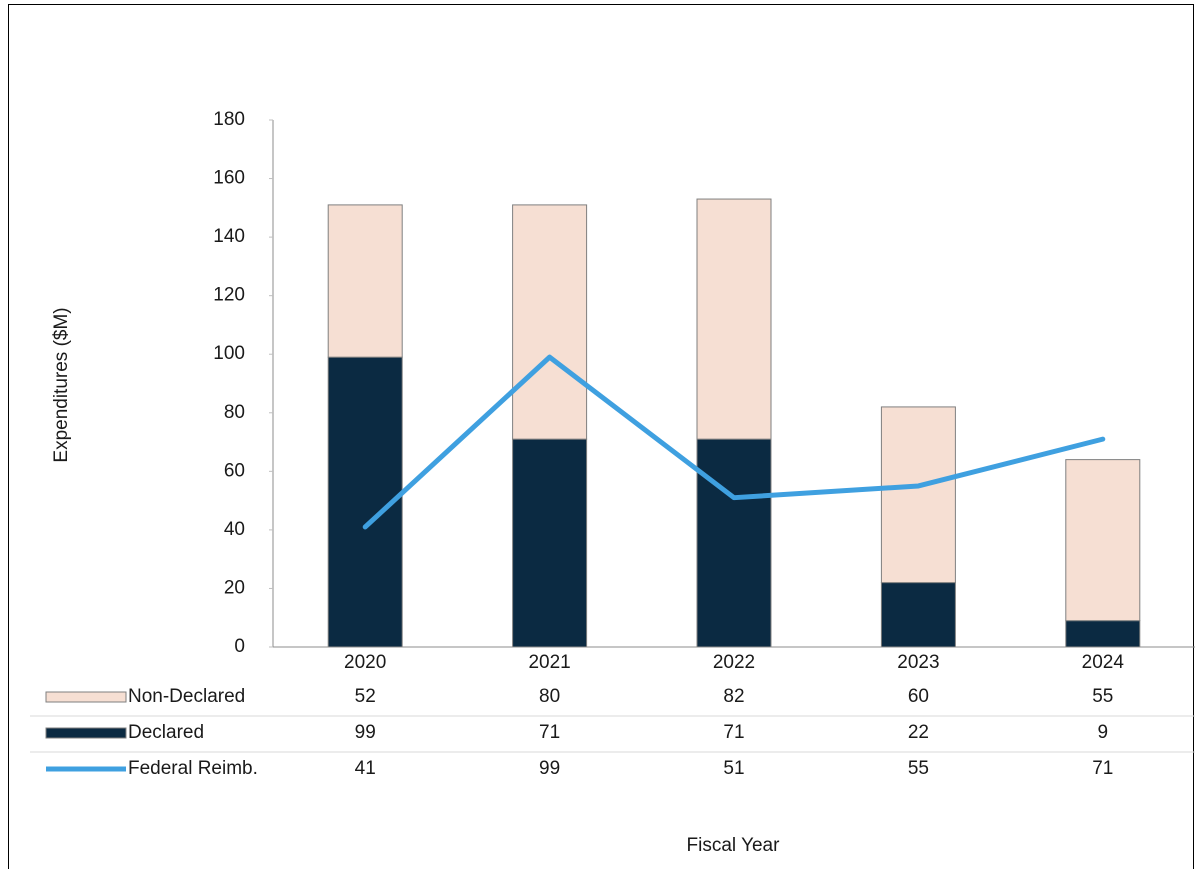 This screenshot has width=1202, height=869. What do you see at coordinates (549, 662) in the screenshot?
I see `x-tick-label: 2021` at bounding box center [549, 662].